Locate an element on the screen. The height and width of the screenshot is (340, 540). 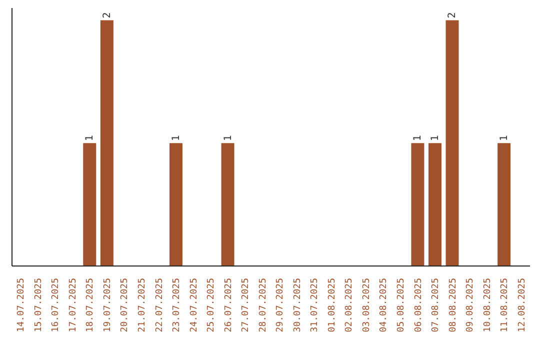
x-tick-label: 19.07.2025 is located at coordinates (107, 305).